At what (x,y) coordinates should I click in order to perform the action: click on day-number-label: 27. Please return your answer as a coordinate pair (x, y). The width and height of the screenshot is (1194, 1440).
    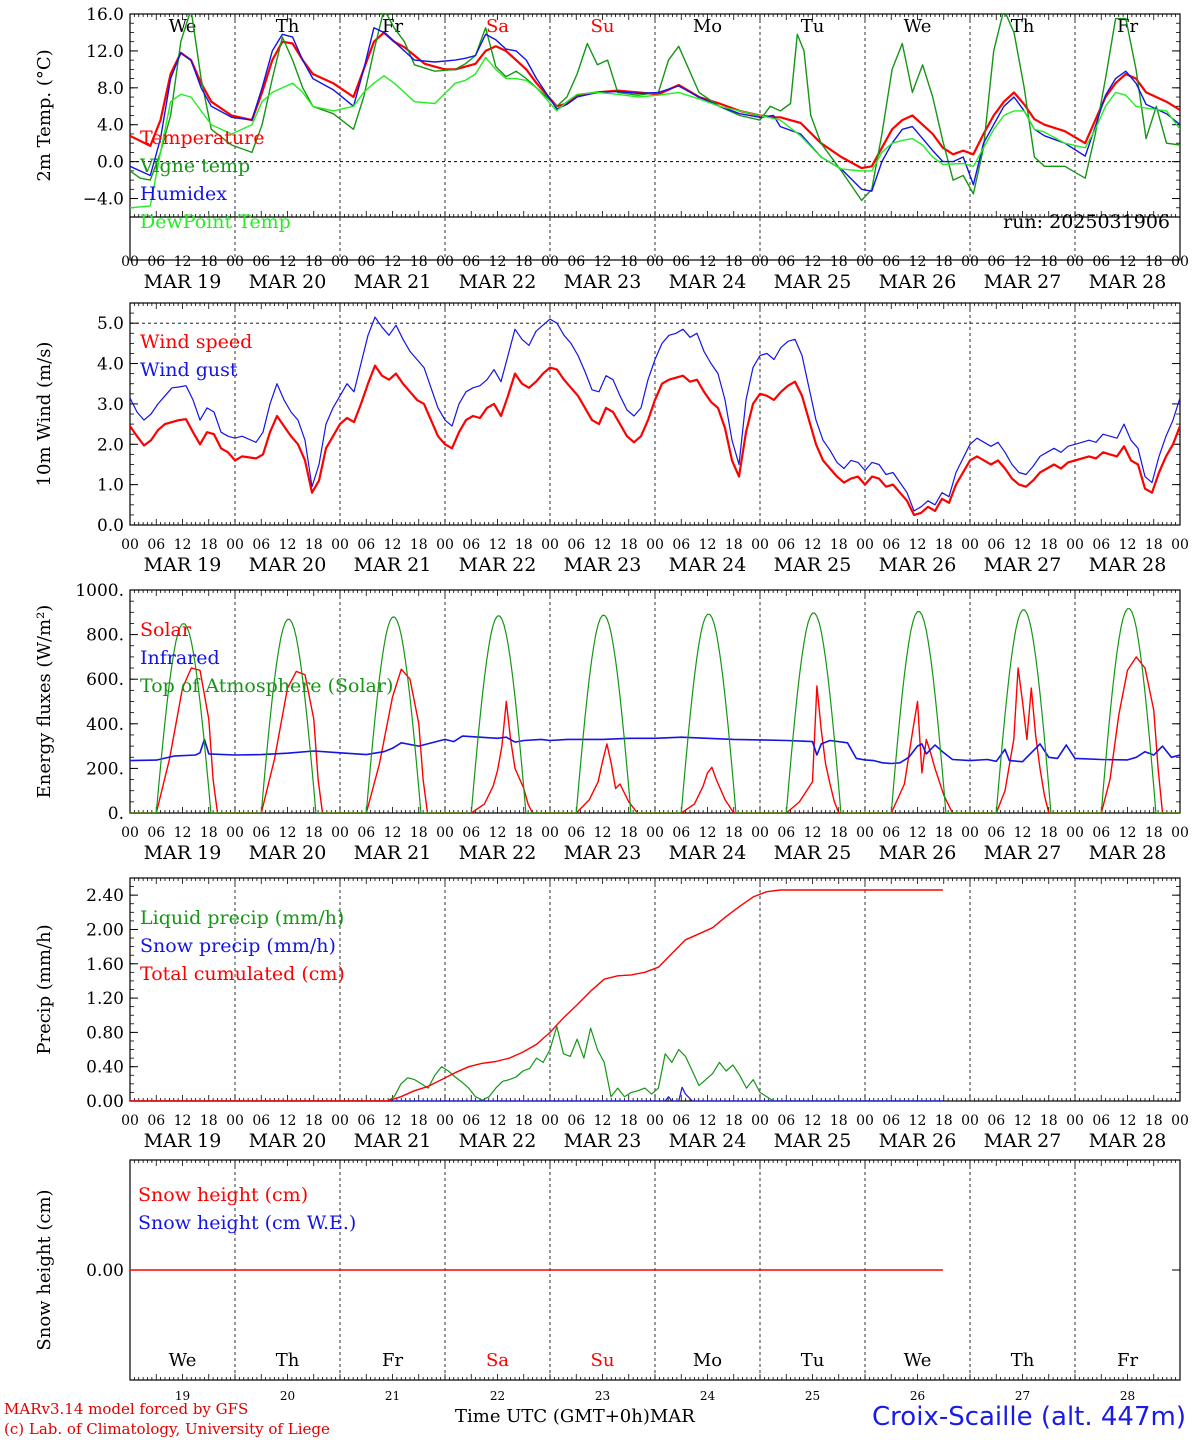
    Looking at the image, I should click on (1022, 1396).